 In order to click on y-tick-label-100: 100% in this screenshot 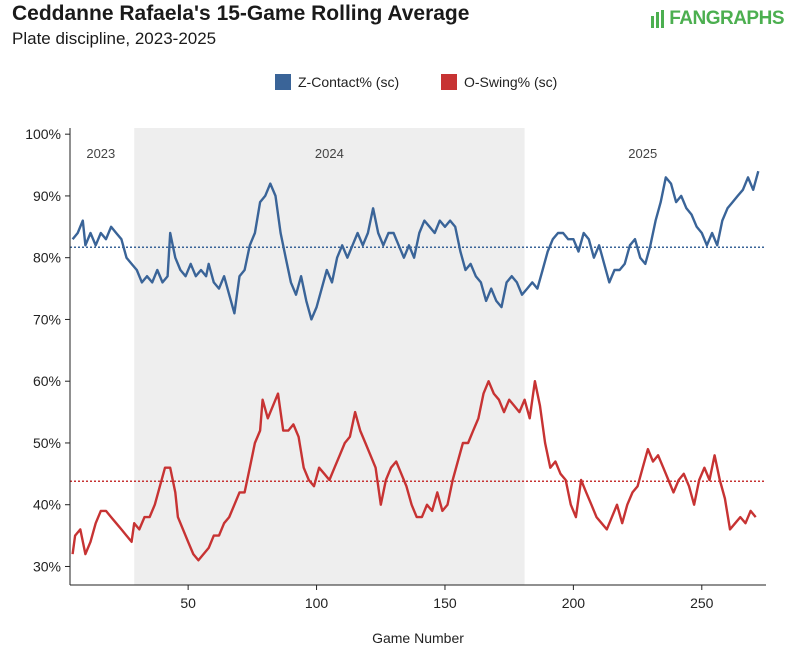, I will do `click(43, 134)`.